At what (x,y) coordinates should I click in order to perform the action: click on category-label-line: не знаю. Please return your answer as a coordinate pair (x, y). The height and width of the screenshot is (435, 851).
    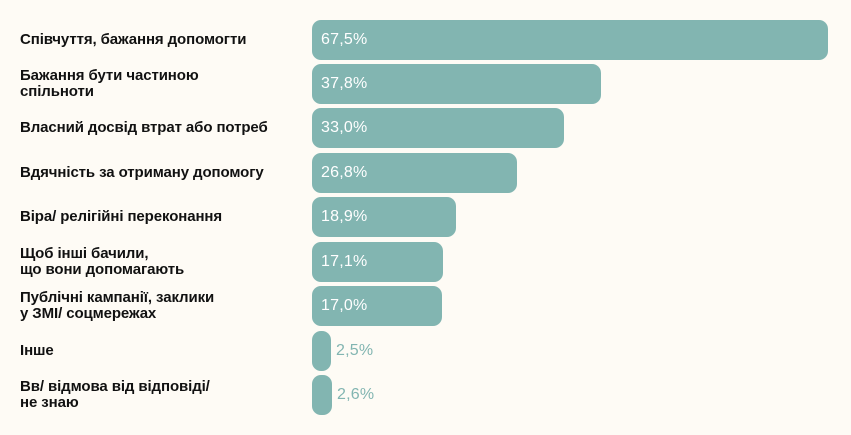
    Looking at the image, I should click on (49, 402).